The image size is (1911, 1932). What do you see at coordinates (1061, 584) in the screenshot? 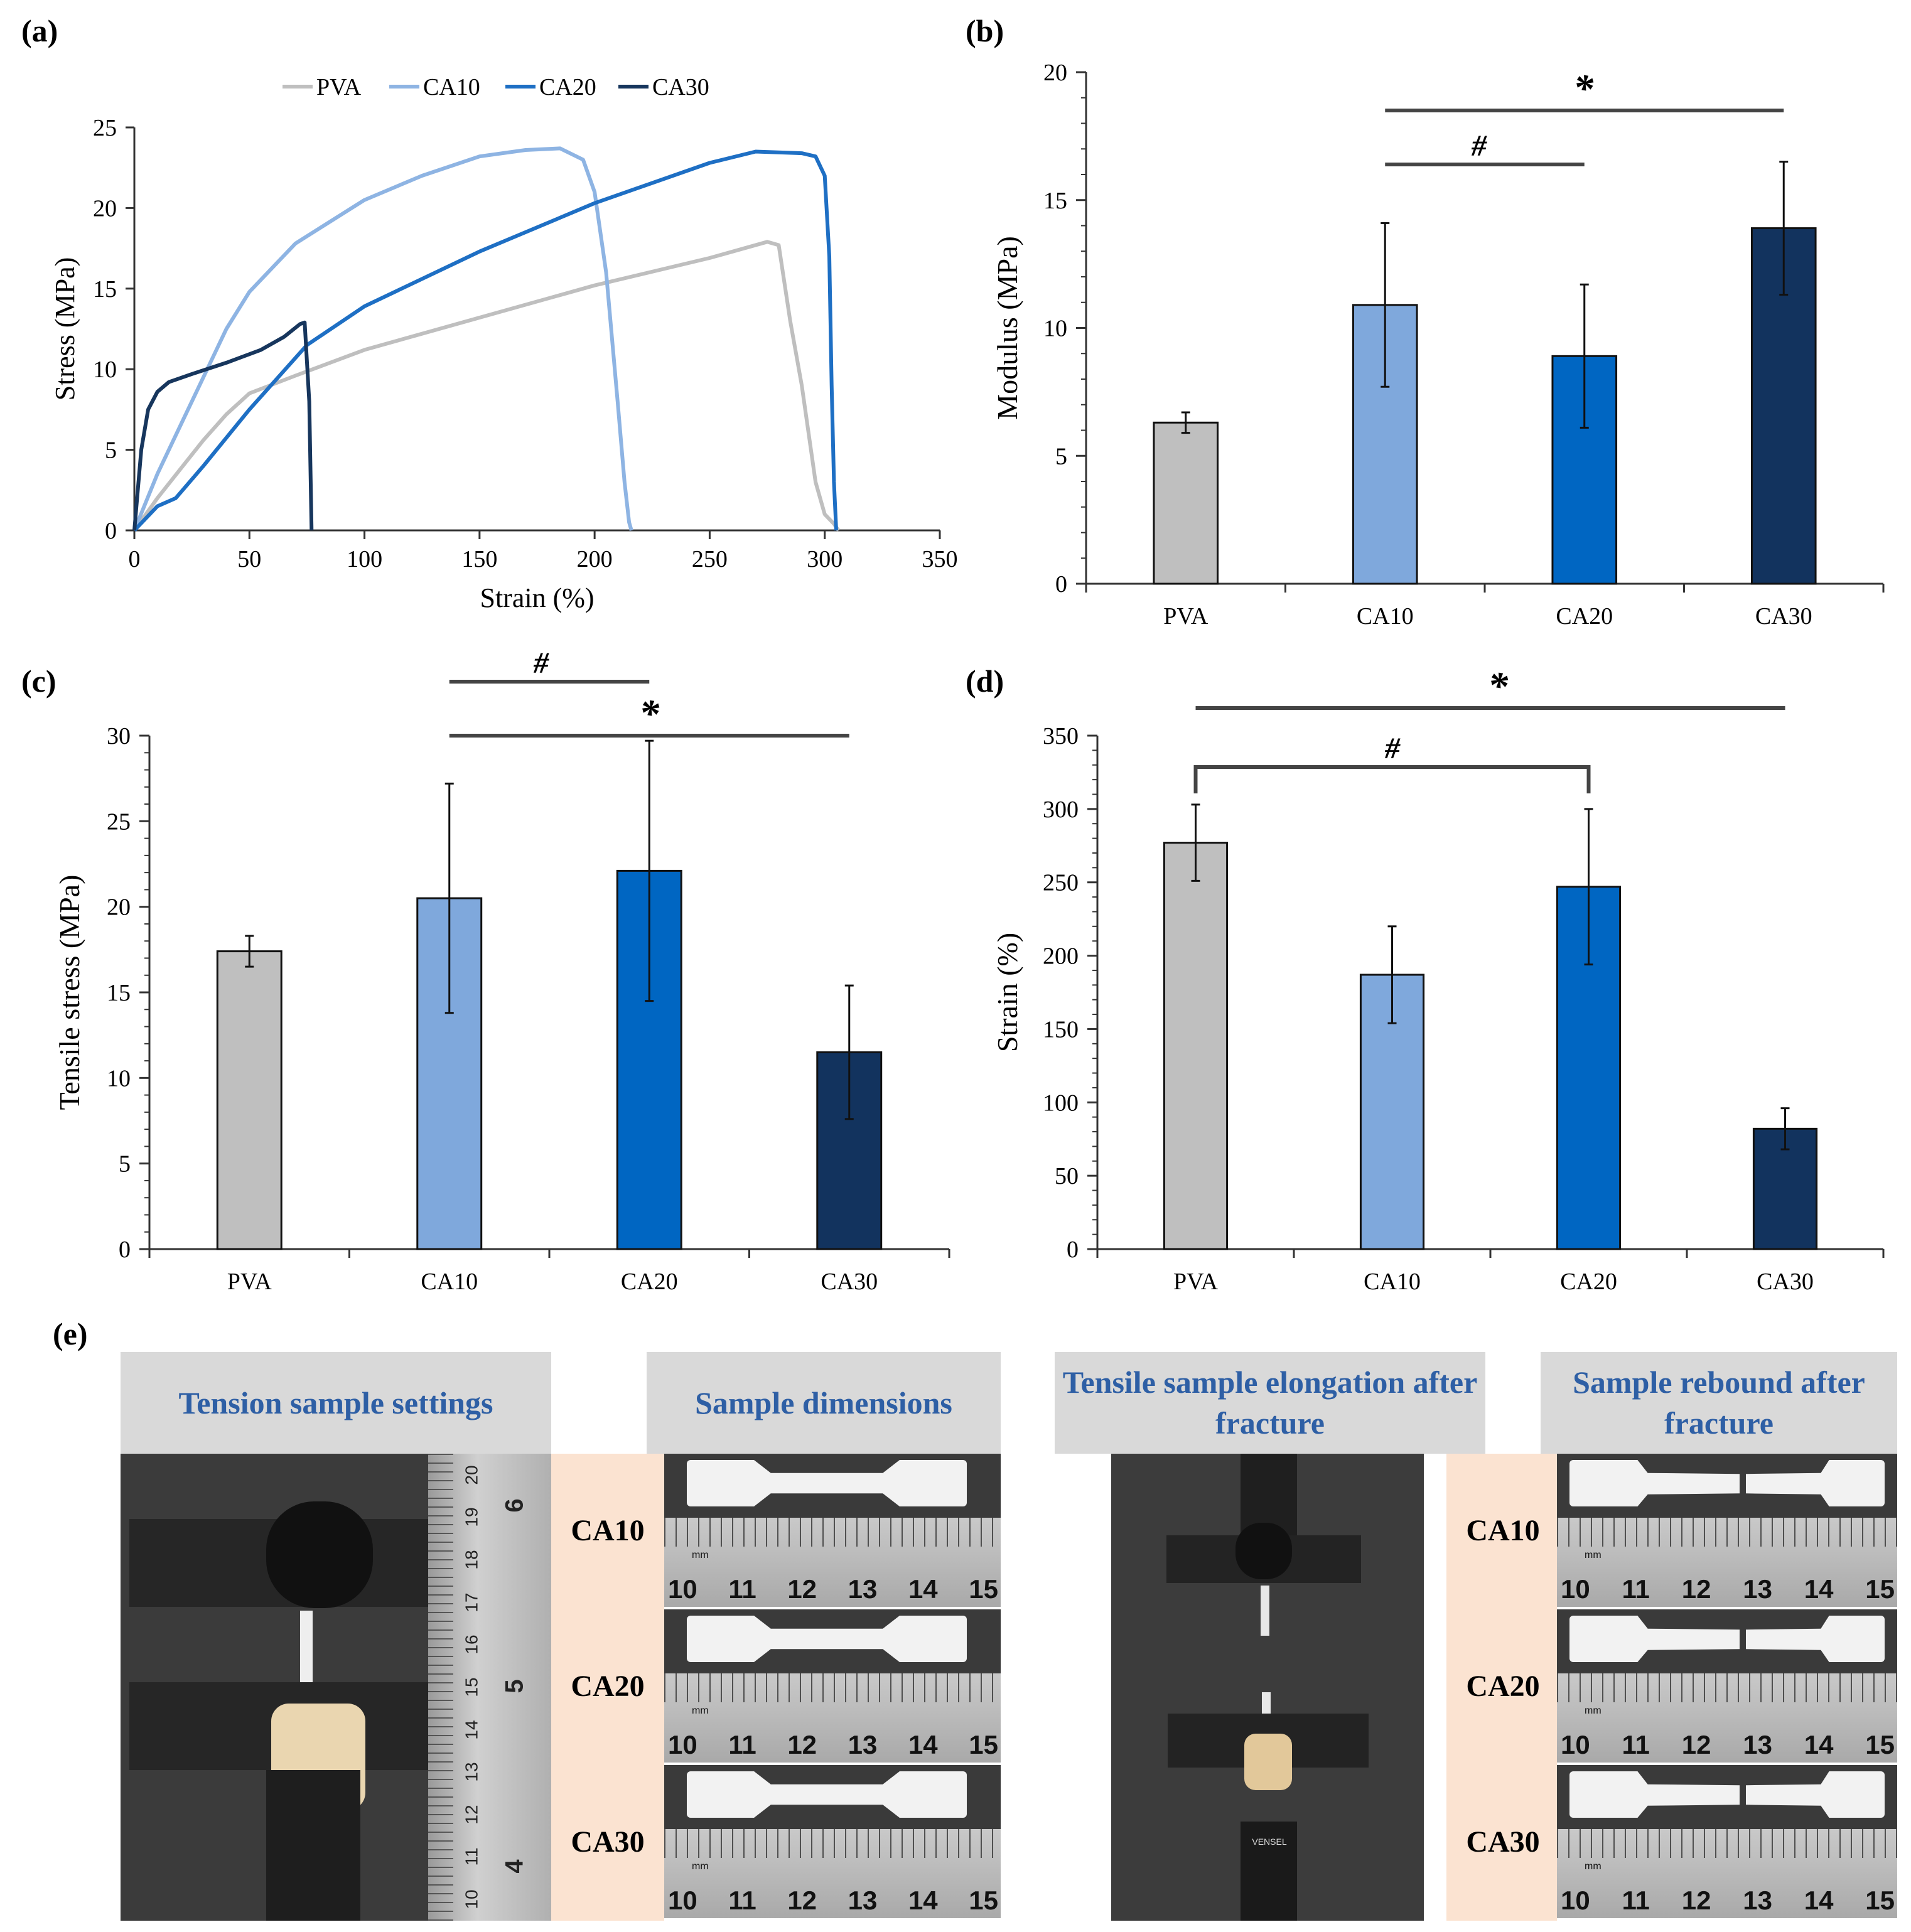
I see `b-y-tick-label: 0` at bounding box center [1061, 584].